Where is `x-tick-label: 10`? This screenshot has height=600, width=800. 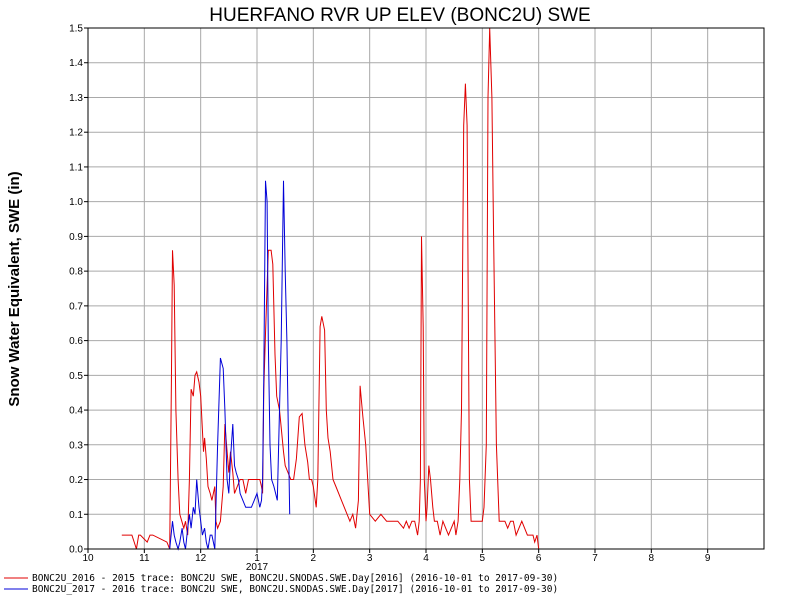
x-tick-label: 10 is located at coordinates (88, 558).